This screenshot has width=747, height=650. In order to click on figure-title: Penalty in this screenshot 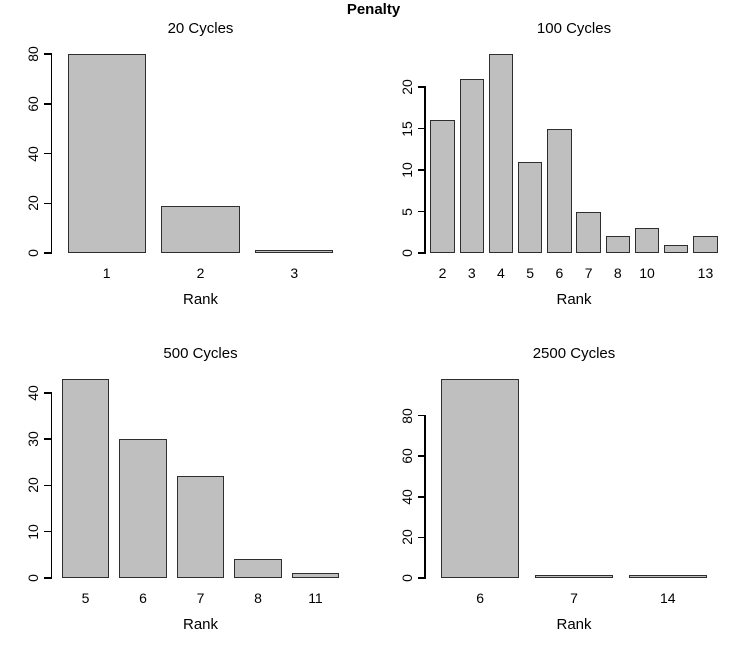, I will do `click(373, 9)`.